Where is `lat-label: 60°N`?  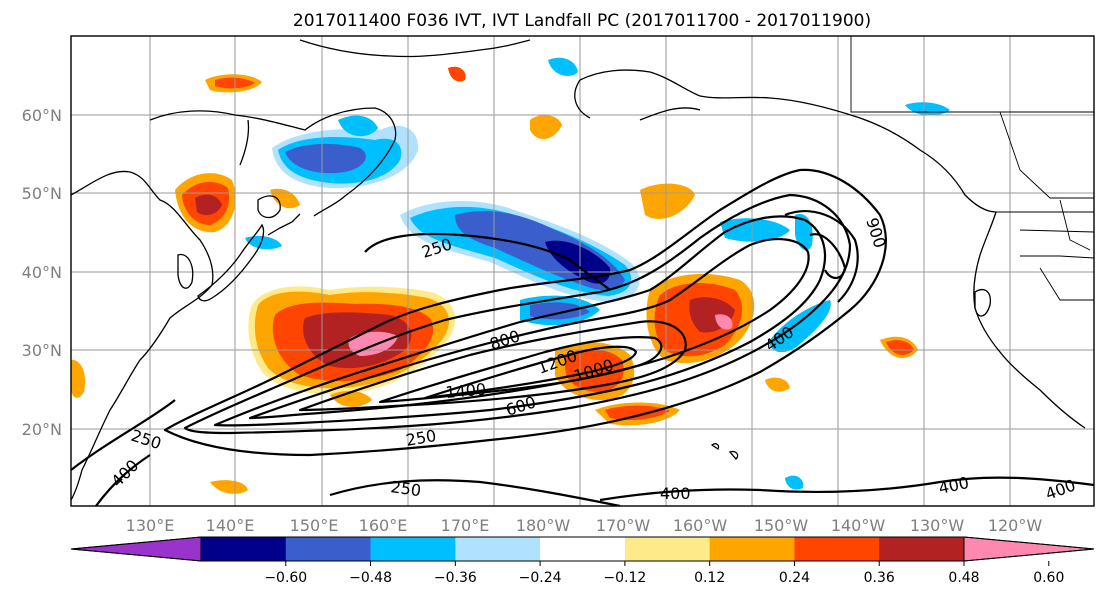
lat-label: 60°N is located at coordinates (42, 115).